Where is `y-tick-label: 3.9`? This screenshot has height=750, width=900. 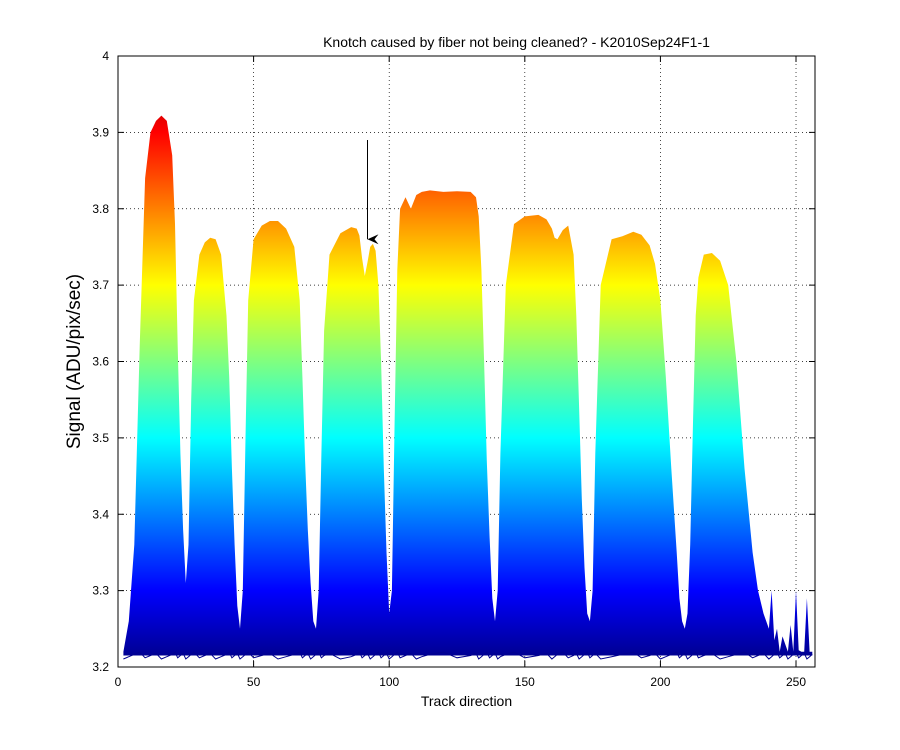
y-tick-label: 3.9 is located at coordinates (100, 132).